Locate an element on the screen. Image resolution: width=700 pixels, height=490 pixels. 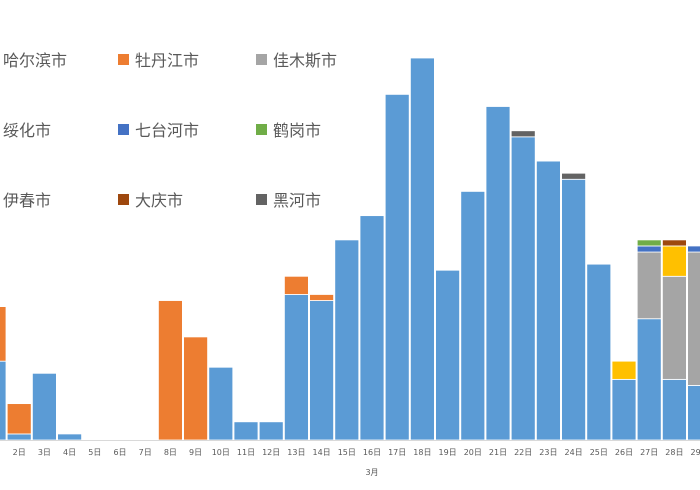
bar-16日-series-0 is located at coordinates (372, 328).